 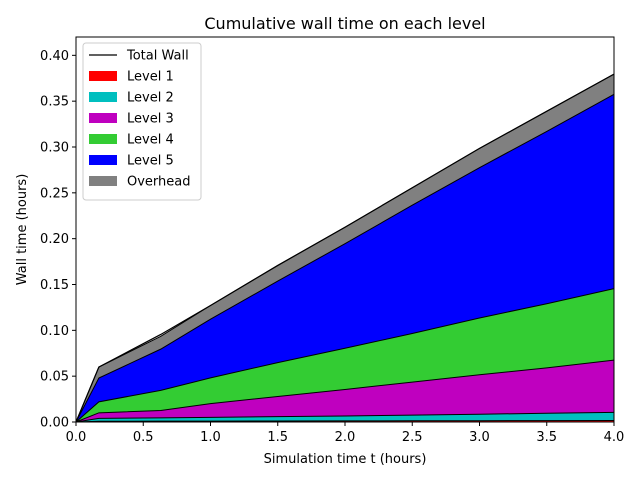 What do you see at coordinates (150, 119) in the screenshot?
I see `legend-label-level-3: Level 3` at bounding box center [150, 119].